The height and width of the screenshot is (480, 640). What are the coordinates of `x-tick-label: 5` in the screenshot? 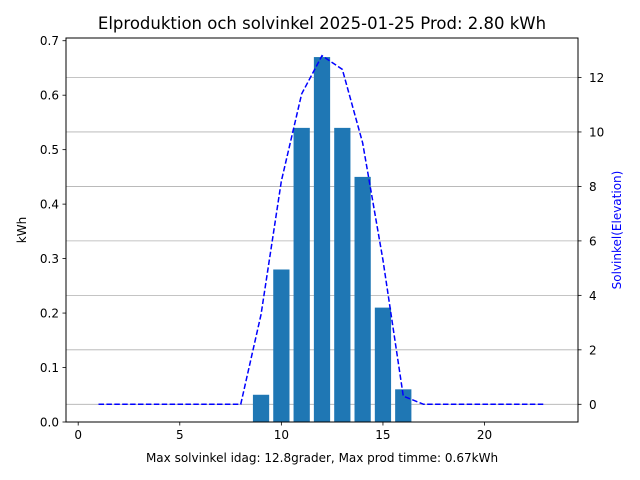 It's located at (180, 435).